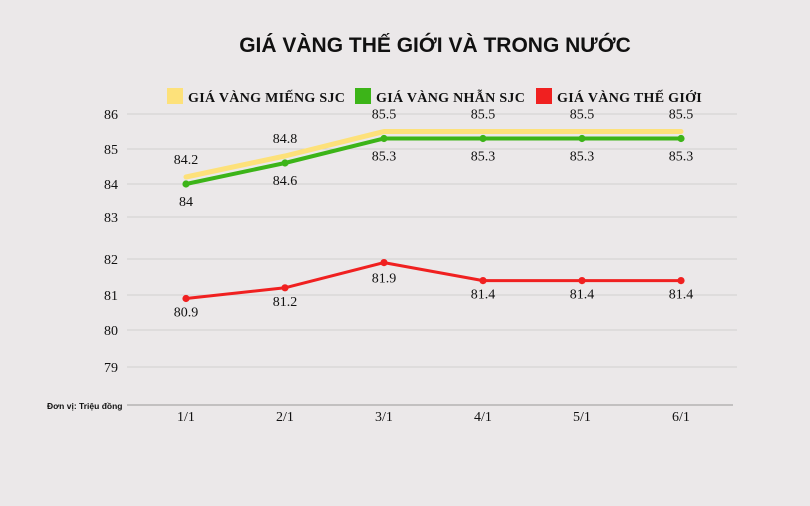 This screenshot has width=810, height=506. What do you see at coordinates (111, 185) in the screenshot?
I see `y-tick-label: 84` at bounding box center [111, 185].